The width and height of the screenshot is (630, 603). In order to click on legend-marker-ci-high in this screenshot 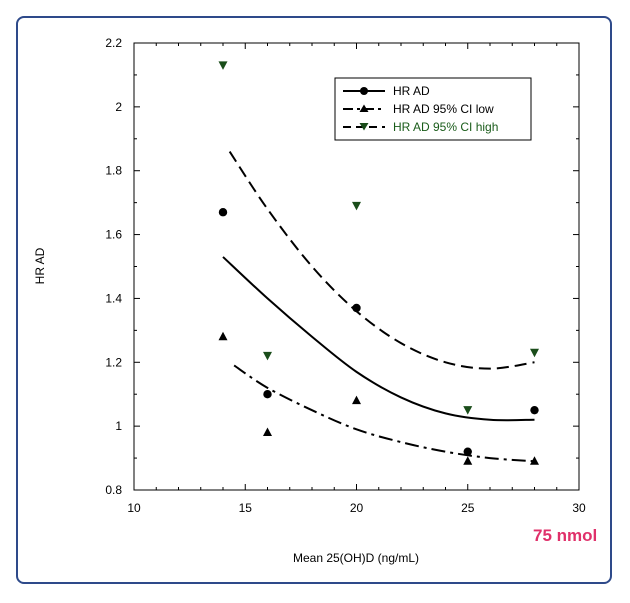, I will do `click(364, 127)`.